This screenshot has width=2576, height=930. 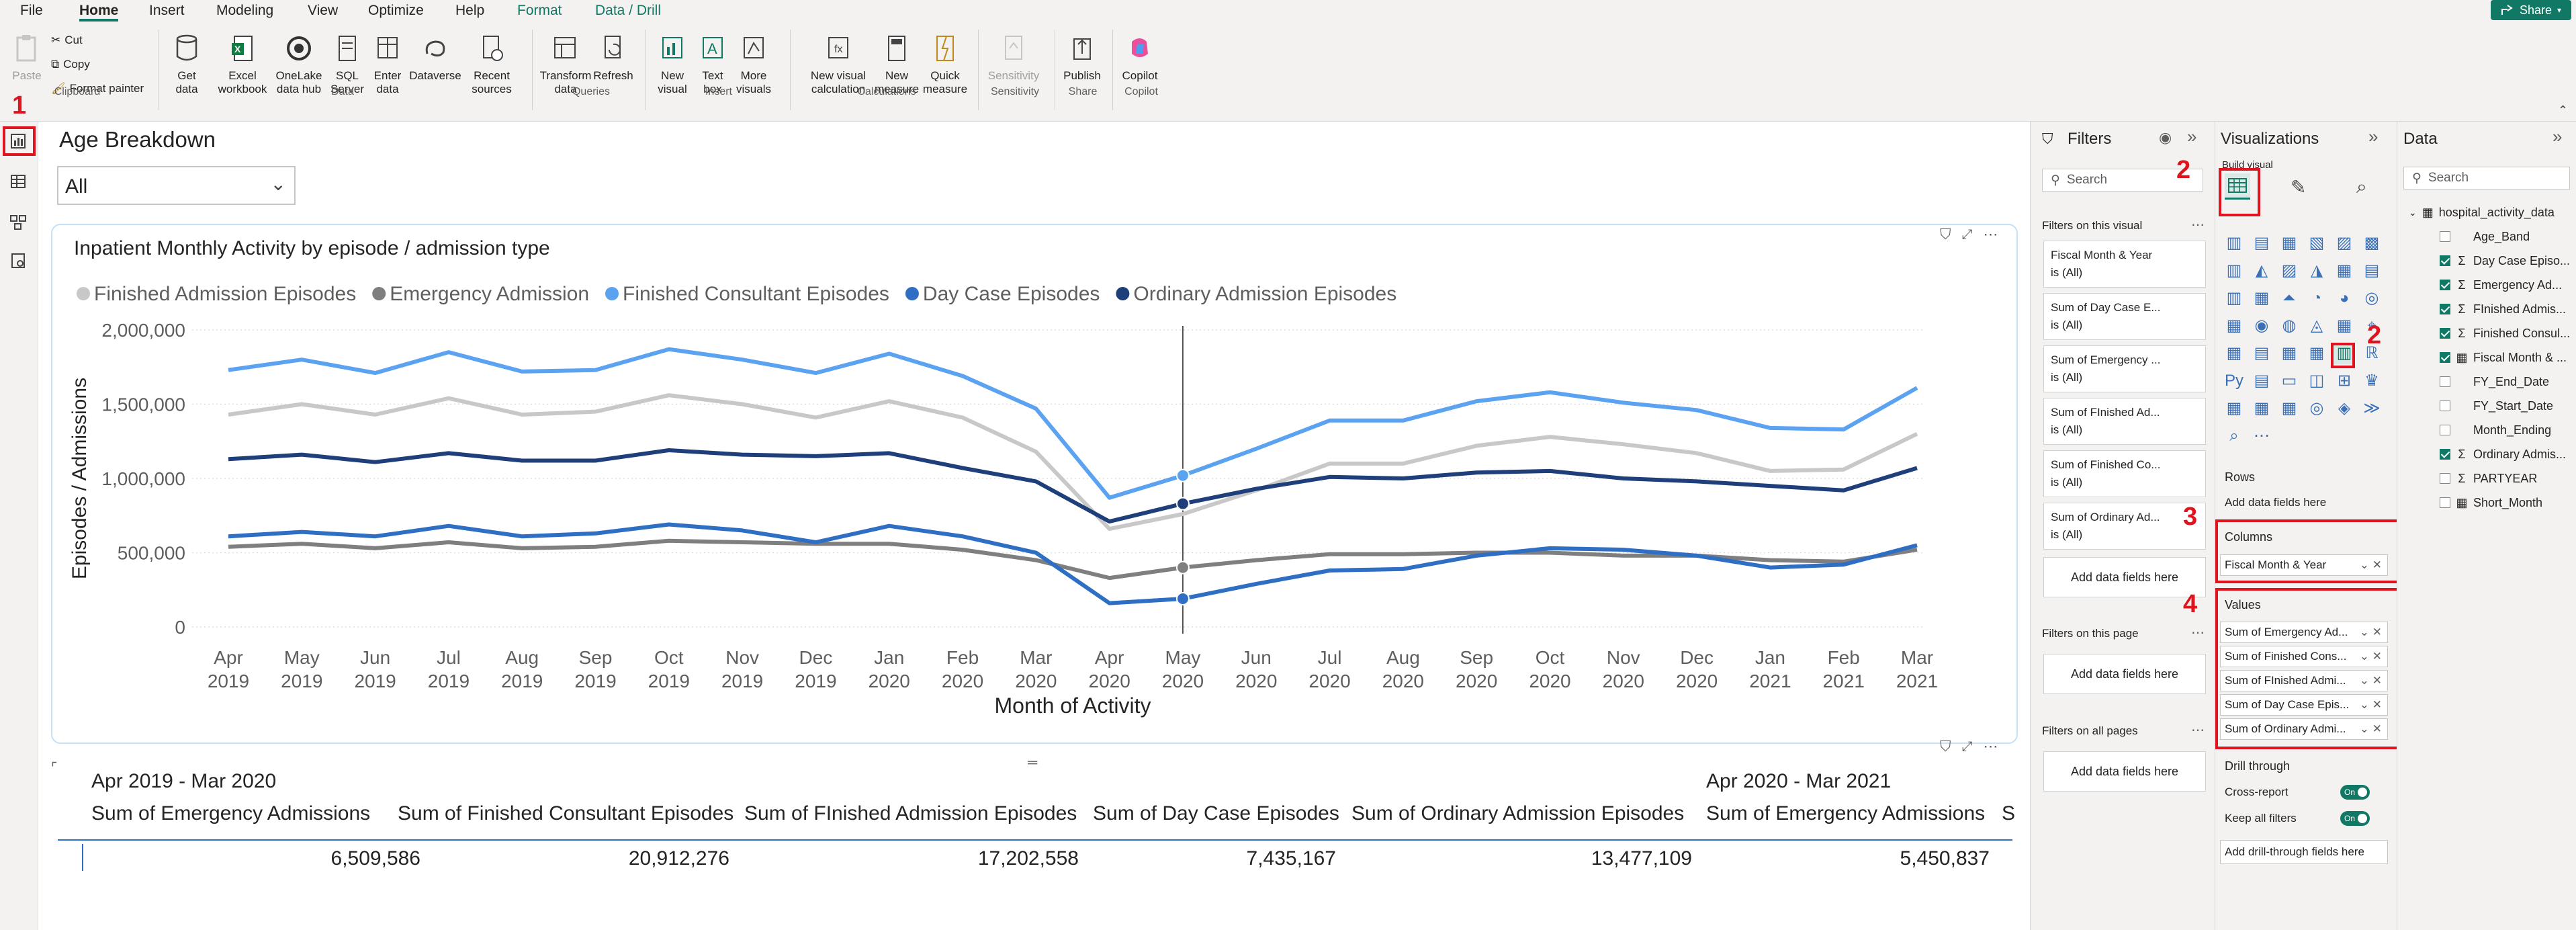 What do you see at coordinates (2563, 110) in the screenshot?
I see `collapse-ribbon-icon: ⌃` at bounding box center [2563, 110].